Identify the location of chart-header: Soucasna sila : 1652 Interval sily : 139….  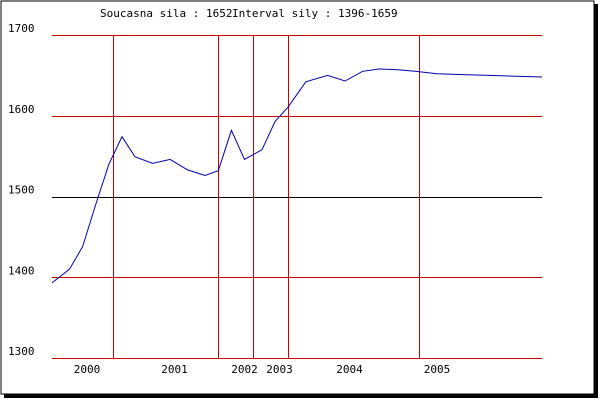
(249, 13).